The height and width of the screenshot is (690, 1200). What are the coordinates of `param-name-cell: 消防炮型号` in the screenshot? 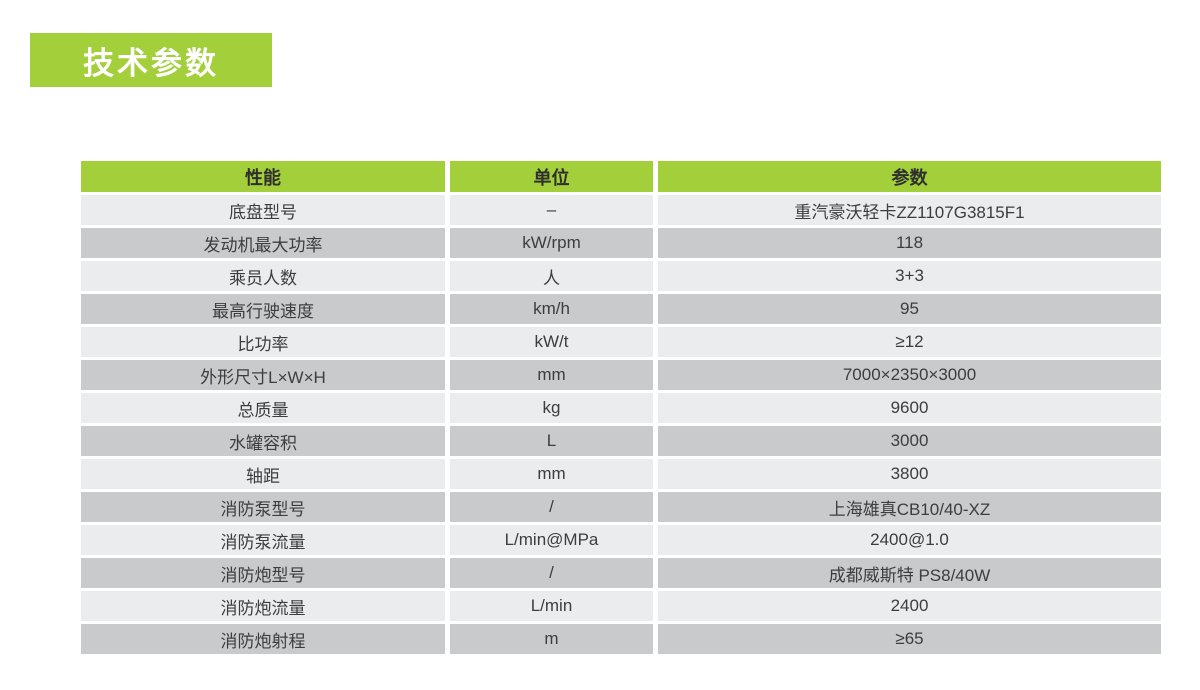 It's located at (263, 573).